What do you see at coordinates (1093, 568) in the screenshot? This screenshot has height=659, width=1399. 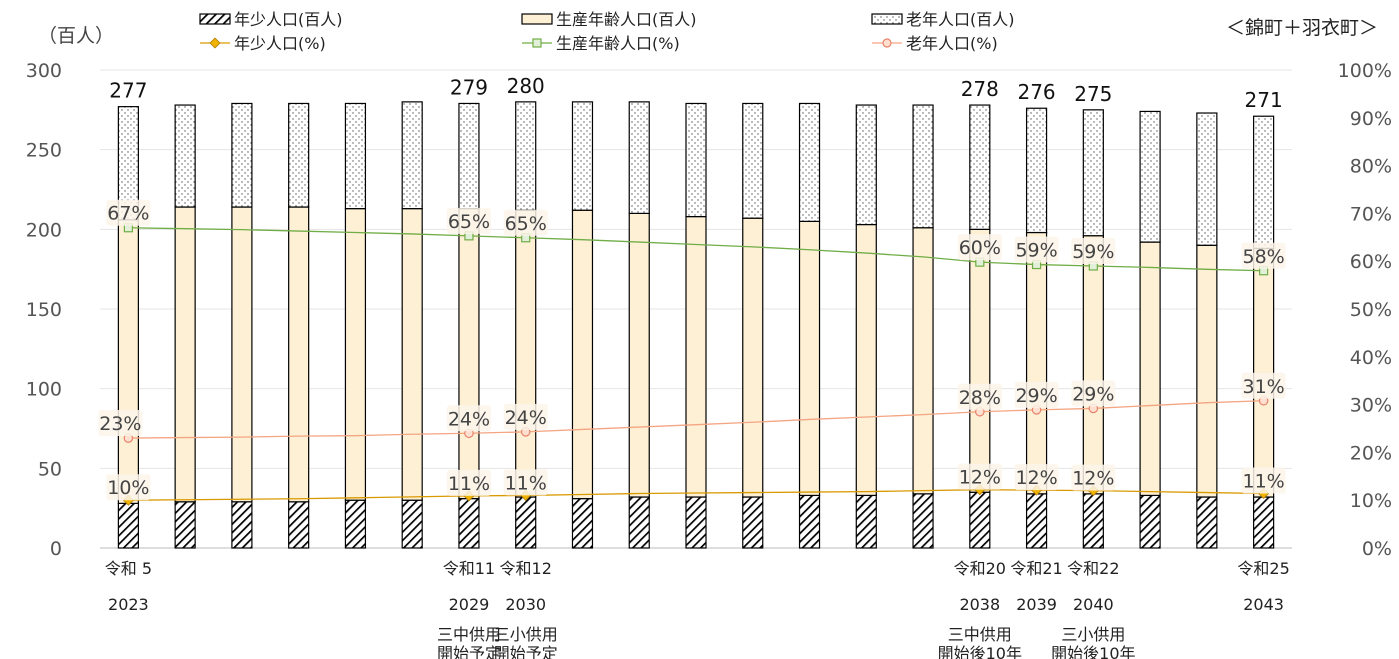 I see `x-era-label: 令和22` at bounding box center [1093, 568].